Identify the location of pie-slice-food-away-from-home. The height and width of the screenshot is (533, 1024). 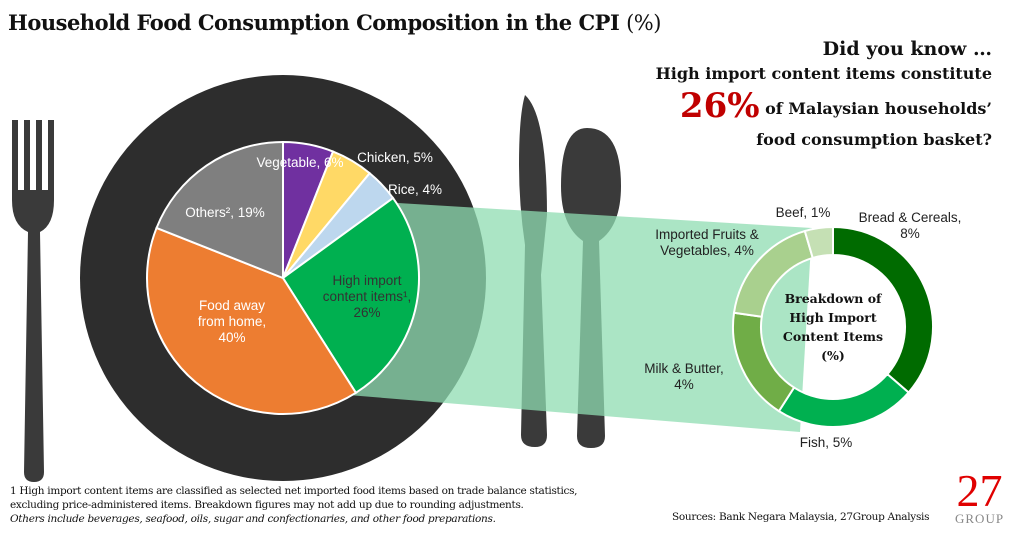
(252, 320).